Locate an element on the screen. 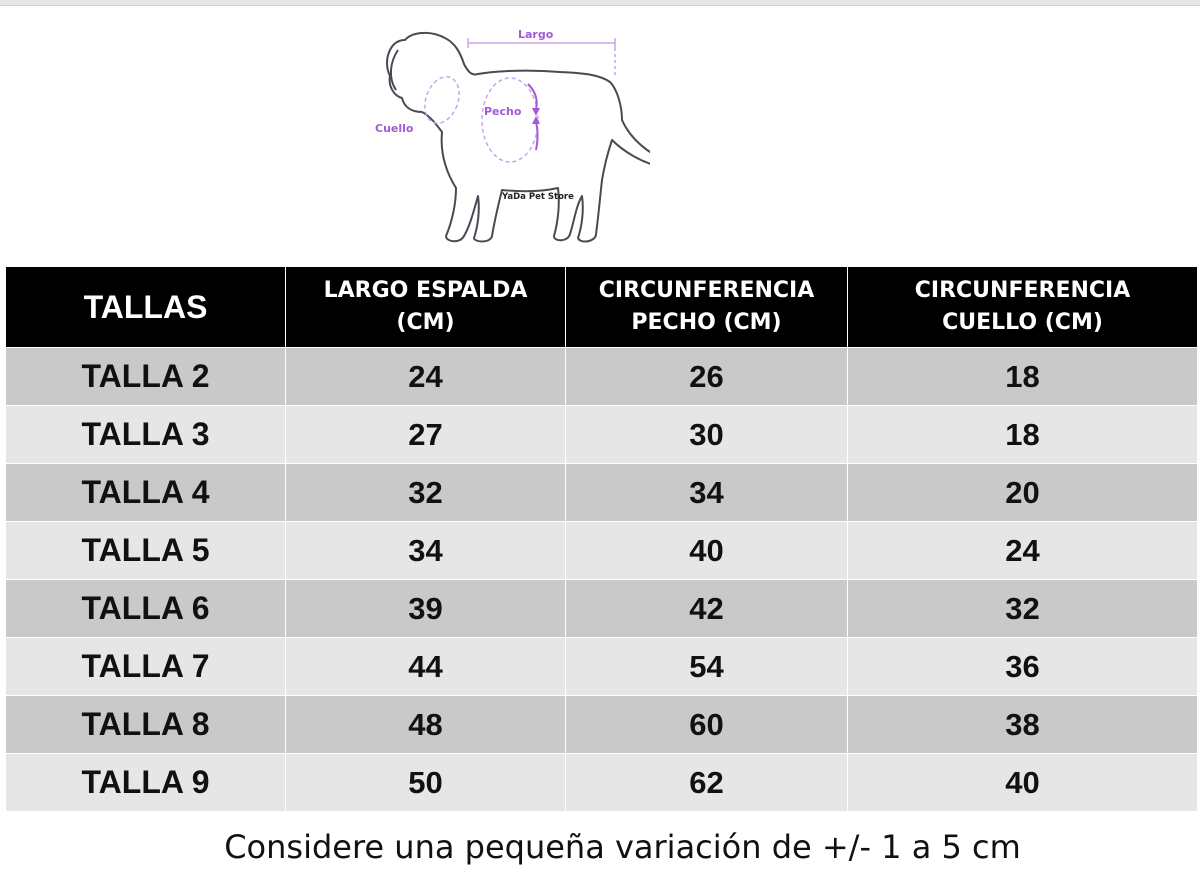  cuello-cell: 38 is located at coordinates (1022, 724).